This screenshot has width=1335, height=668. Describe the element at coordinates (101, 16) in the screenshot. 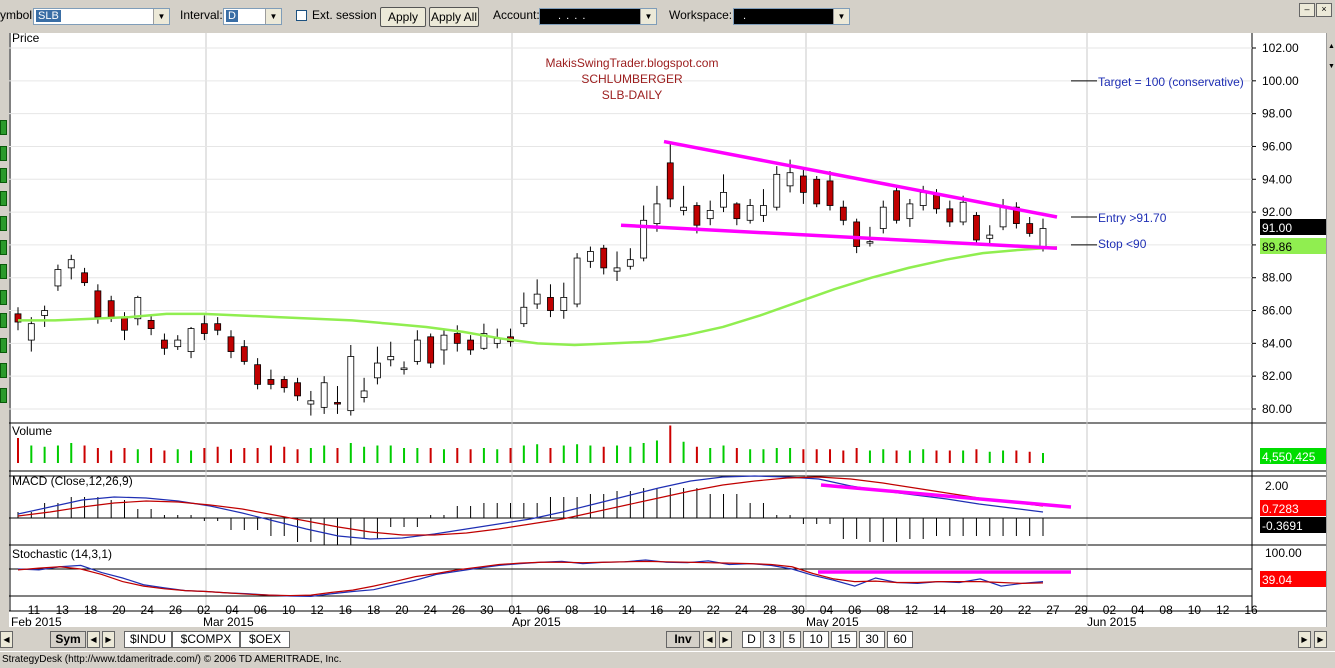

I see `symbol-combobox: SLB ▼` at that location.